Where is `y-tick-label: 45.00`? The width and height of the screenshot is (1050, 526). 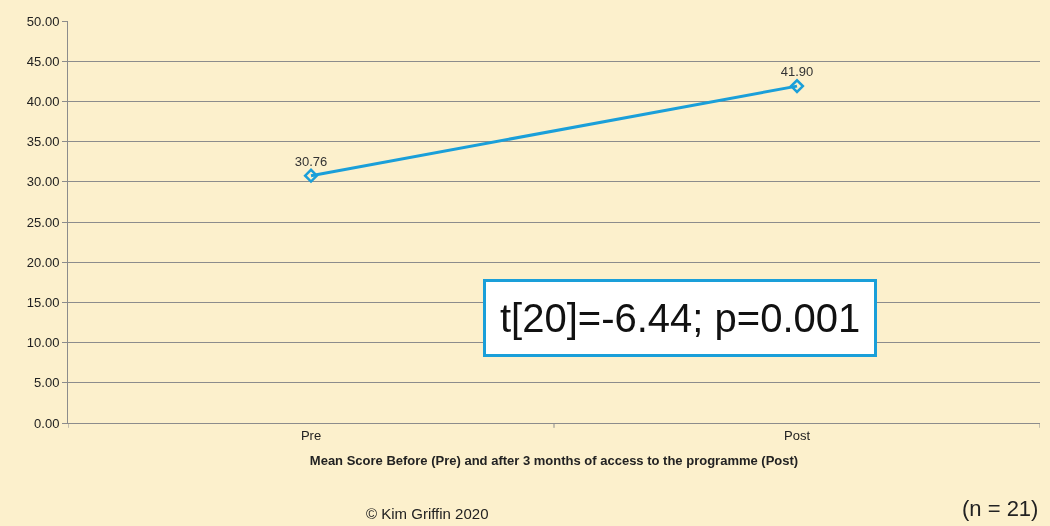 y-tick-label: 45.00 is located at coordinates (43, 61).